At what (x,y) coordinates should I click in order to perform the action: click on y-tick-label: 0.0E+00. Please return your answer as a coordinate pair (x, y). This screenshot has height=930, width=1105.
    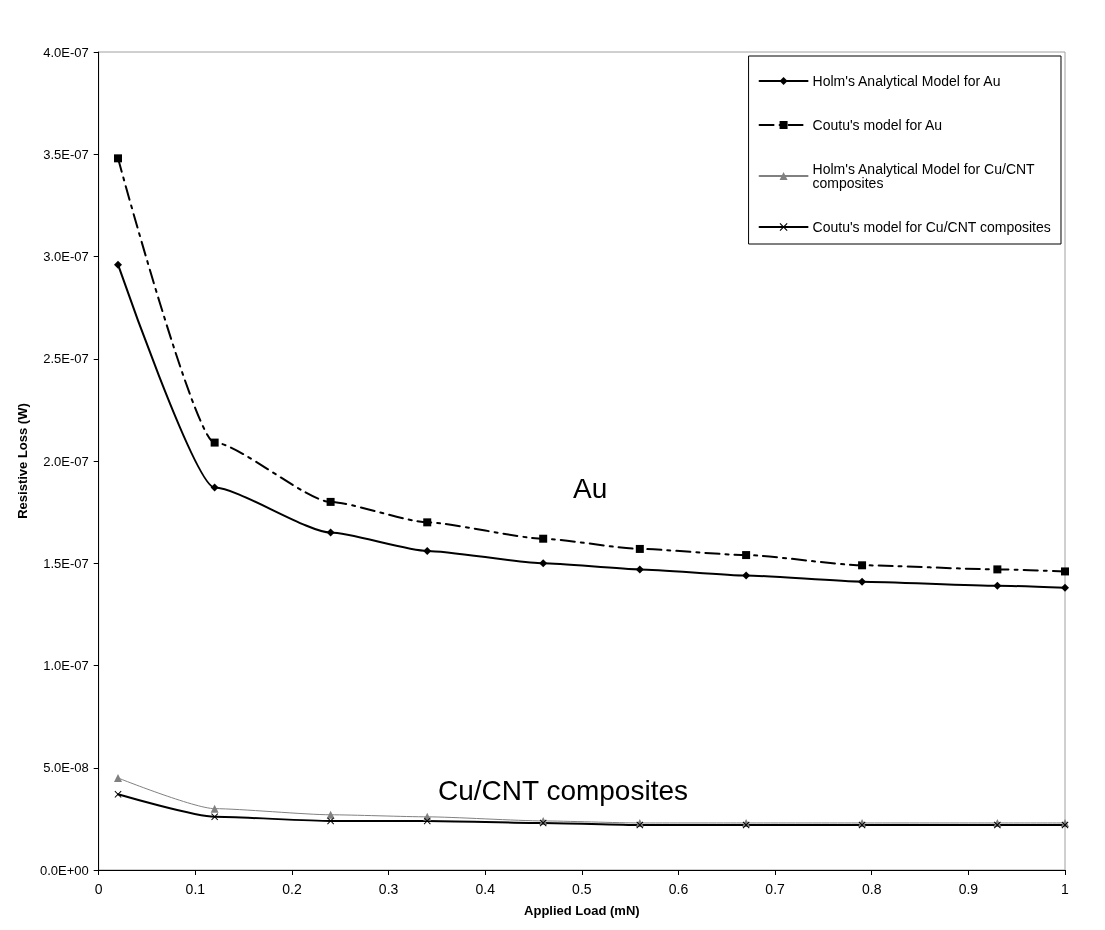
    Looking at the image, I should click on (64, 870).